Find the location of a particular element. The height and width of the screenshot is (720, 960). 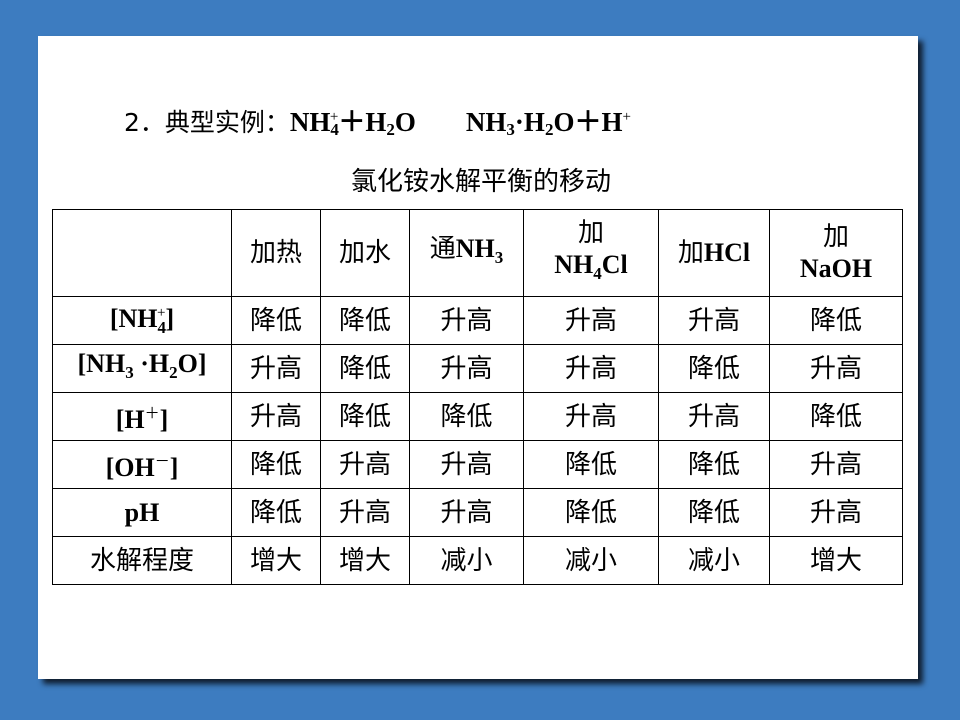

table-header-row: 加热 加水 通NH3 加 NH4Cl 加HCl 加 NaOH is located at coordinates (477, 253).